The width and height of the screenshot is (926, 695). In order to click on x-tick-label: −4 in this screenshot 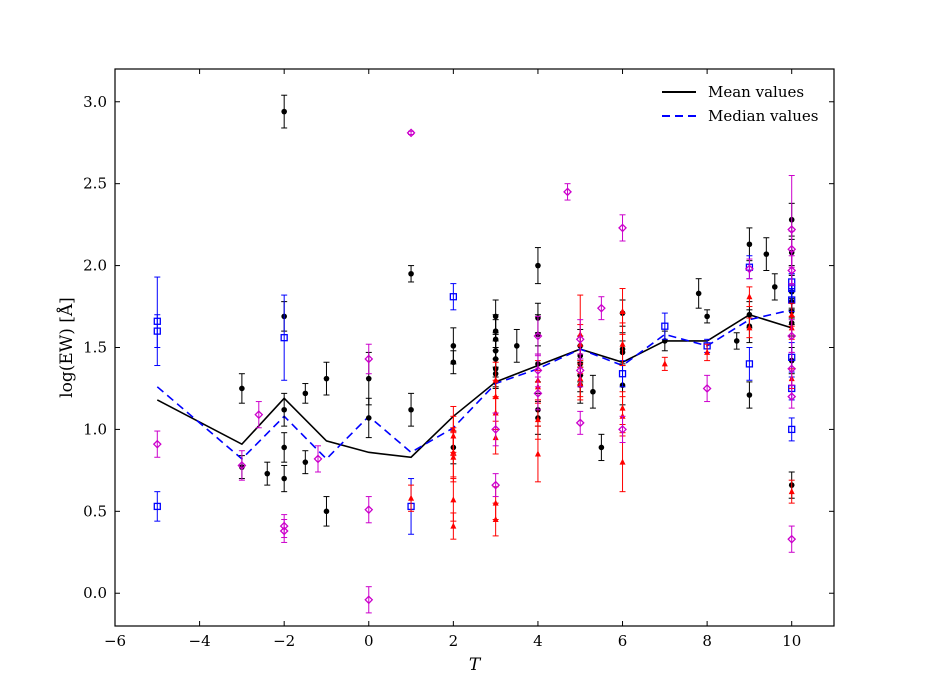, I will do `click(200, 641)`.